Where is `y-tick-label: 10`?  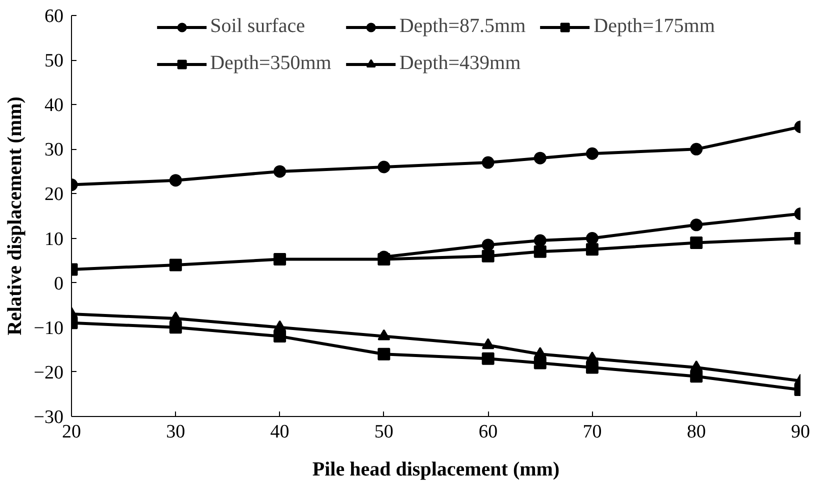
y-tick-label: 10 is located at coordinates (54, 239).